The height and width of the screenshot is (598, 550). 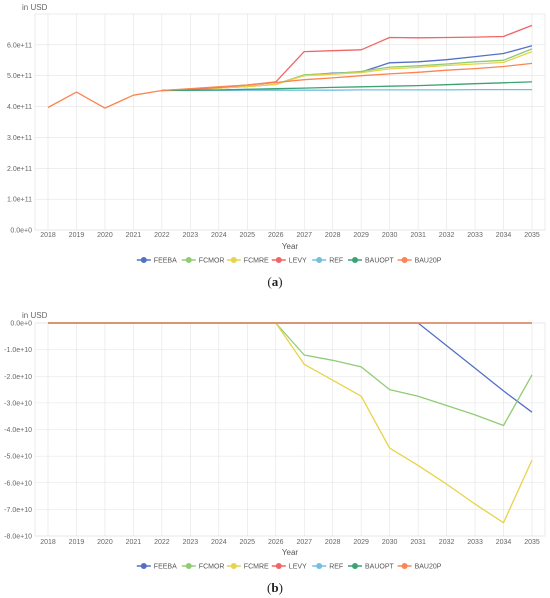 I want to click on y-tick-label: -6.0e+10, so click(x=18, y=483).